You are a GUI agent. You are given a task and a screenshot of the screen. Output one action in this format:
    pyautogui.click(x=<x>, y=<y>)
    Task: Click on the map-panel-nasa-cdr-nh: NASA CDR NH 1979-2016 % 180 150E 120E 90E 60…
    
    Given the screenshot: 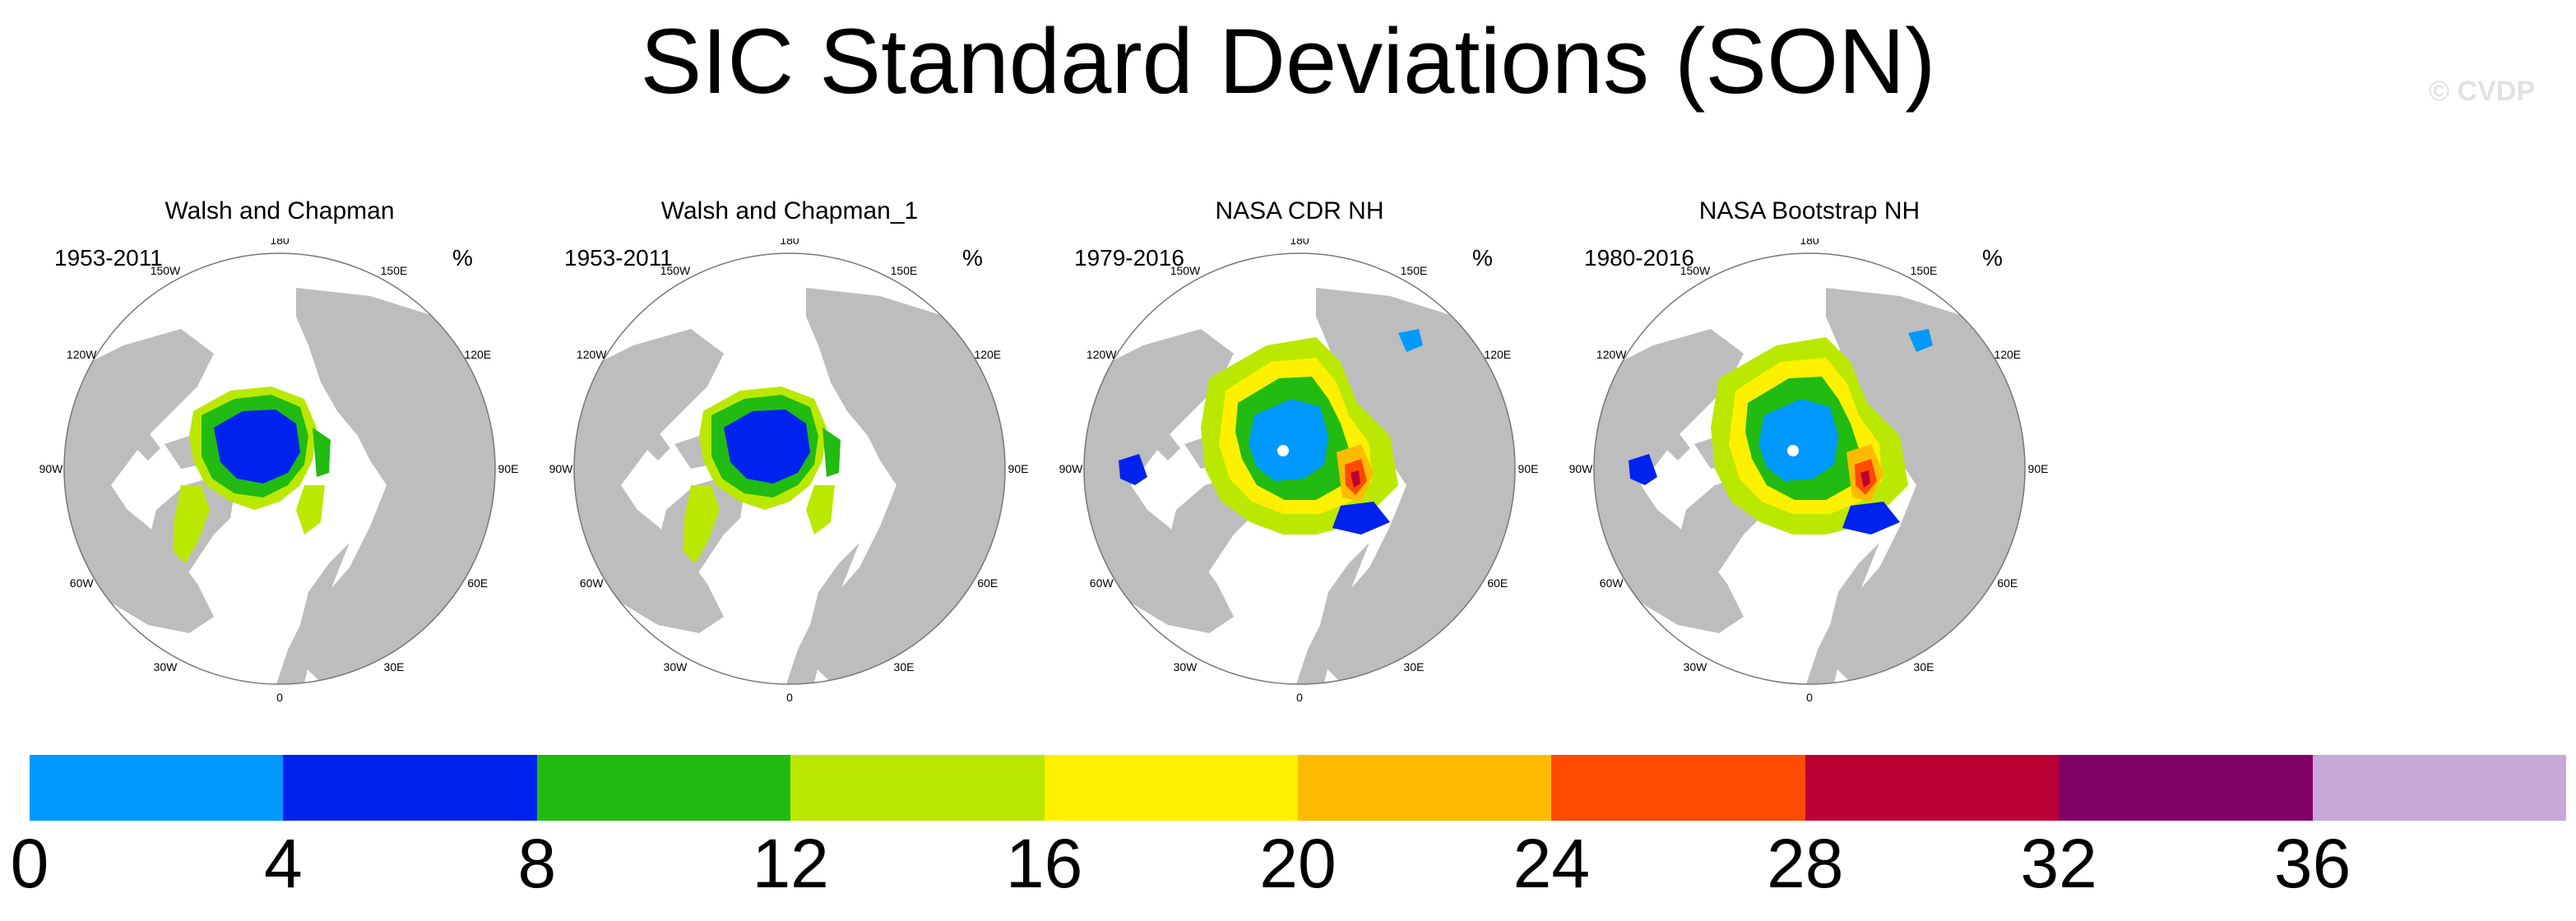 What is the action you would take?
    pyautogui.click(x=1299, y=452)
    